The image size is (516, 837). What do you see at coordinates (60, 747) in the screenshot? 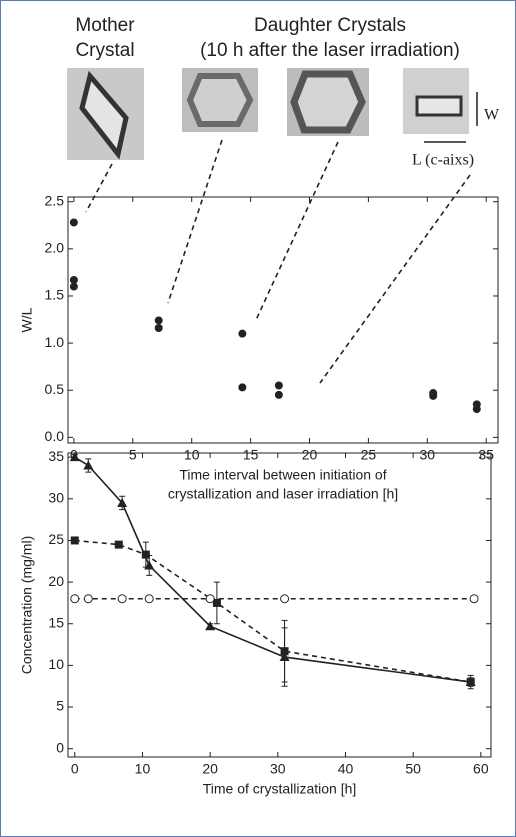
I see `y-tick-label: 0` at bounding box center [60, 747].